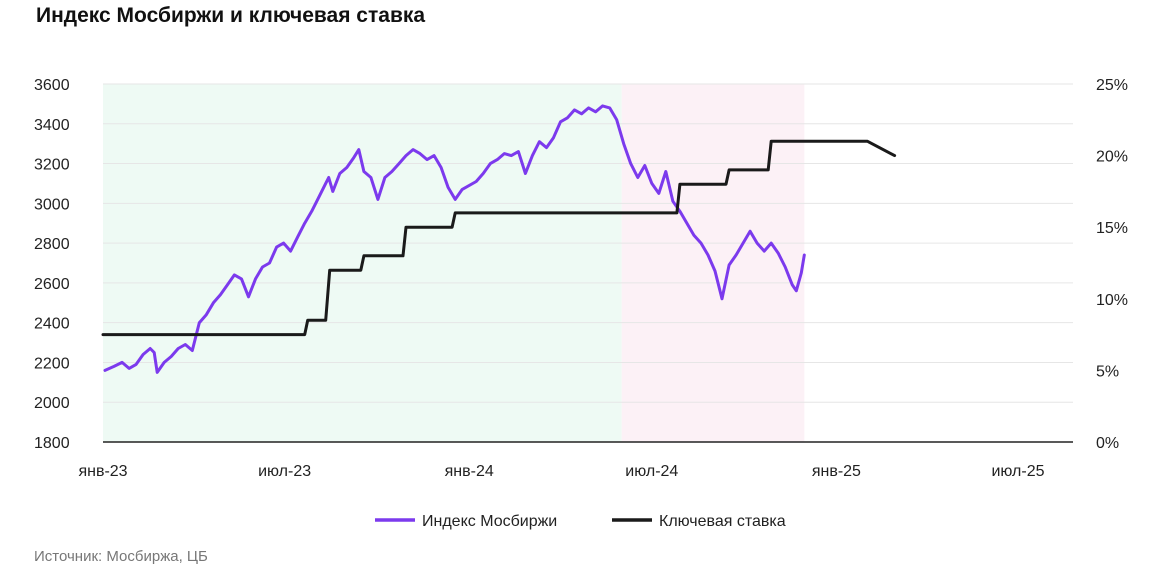 This screenshot has height=588, width=1156. Describe the element at coordinates (52, 85) in the screenshot. I see `left-tick-label: 3600` at that location.